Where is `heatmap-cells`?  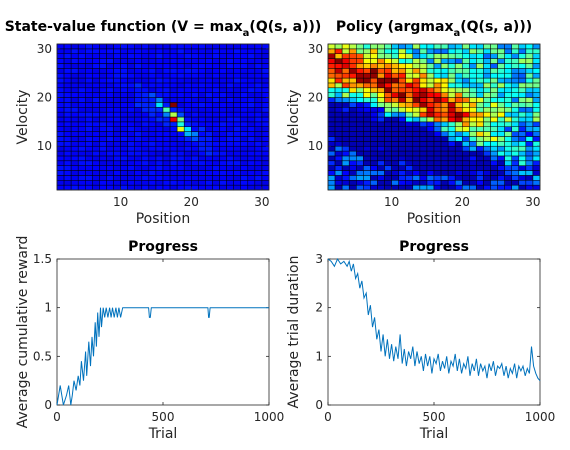 heatmap-cells is located at coordinates (434, 117).